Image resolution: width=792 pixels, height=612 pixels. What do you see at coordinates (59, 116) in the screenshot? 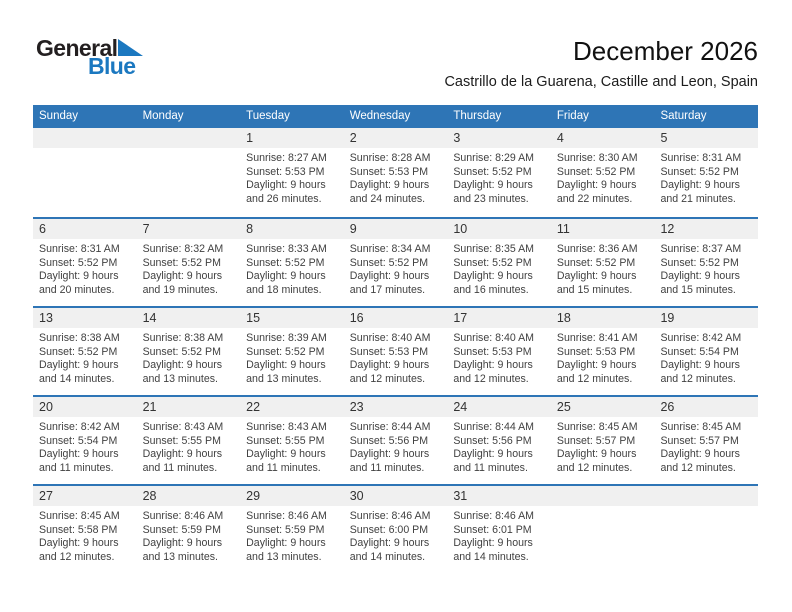
I see `weekday-sunday: Sunday` at bounding box center [59, 116].